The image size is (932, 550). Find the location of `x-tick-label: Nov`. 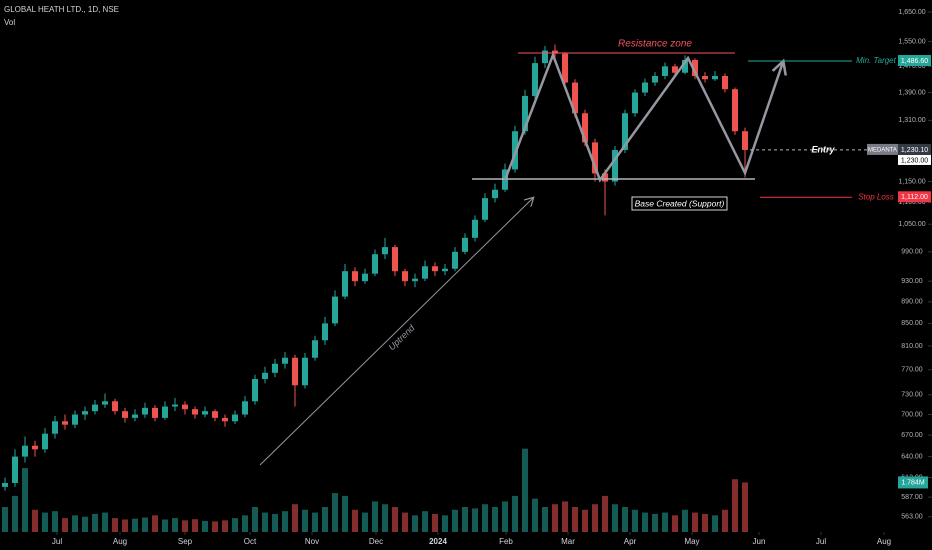

x-tick-label: Nov is located at coordinates (312, 541).